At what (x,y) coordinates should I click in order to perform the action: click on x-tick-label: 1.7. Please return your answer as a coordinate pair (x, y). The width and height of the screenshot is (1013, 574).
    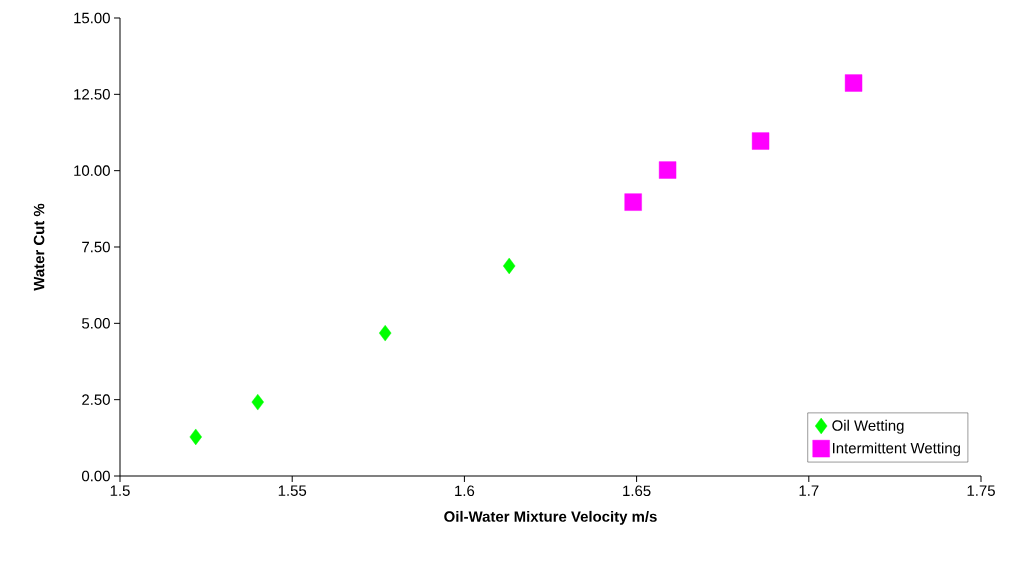
    Looking at the image, I should click on (809, 490).